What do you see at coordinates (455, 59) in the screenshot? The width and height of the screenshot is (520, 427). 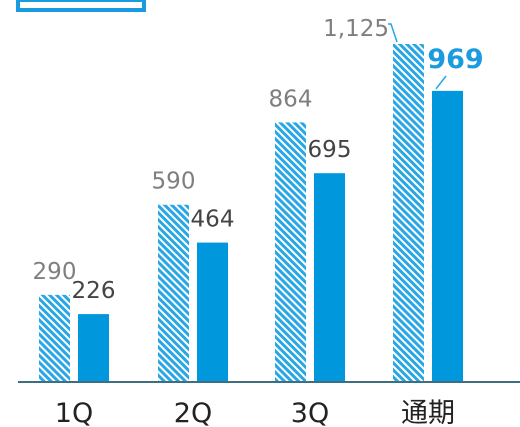 I see `value-label-current-4: 969` at bounding box center [455, 59].